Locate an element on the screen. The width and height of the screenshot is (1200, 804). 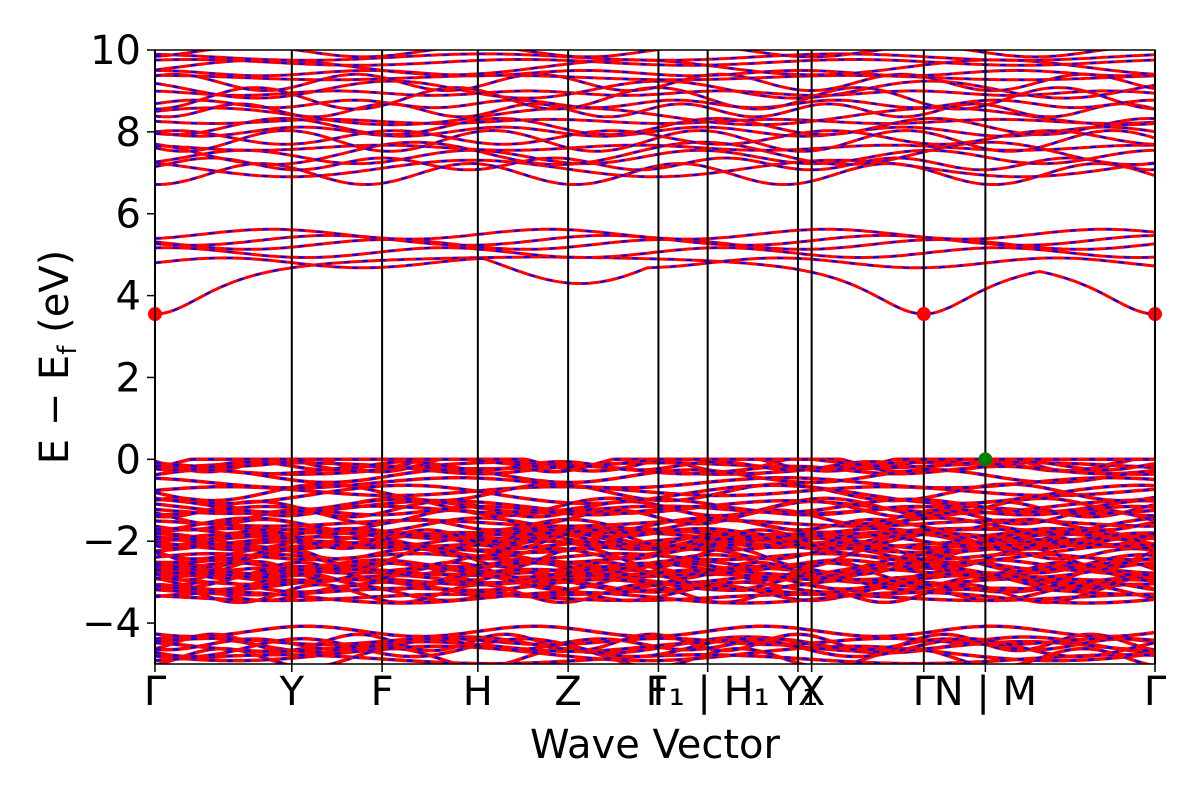
x-axis-label: Wave Vector is located at coordinates (655, 745).